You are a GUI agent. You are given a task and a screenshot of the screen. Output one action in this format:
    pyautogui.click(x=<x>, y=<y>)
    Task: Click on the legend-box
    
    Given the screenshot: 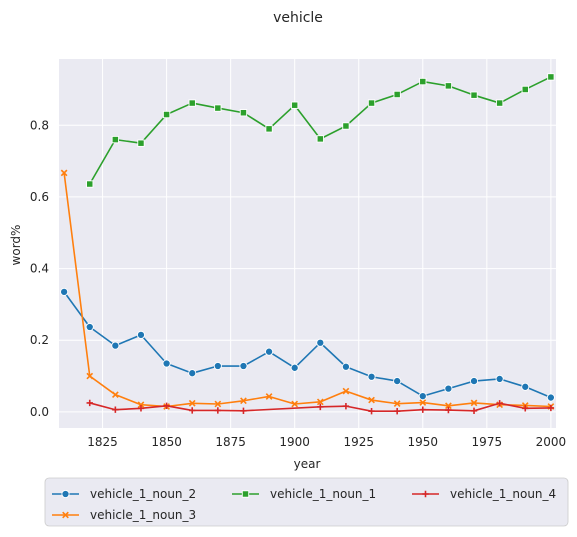 What is the action you would take?
    pyautogui.click(x=306, y=502)
    